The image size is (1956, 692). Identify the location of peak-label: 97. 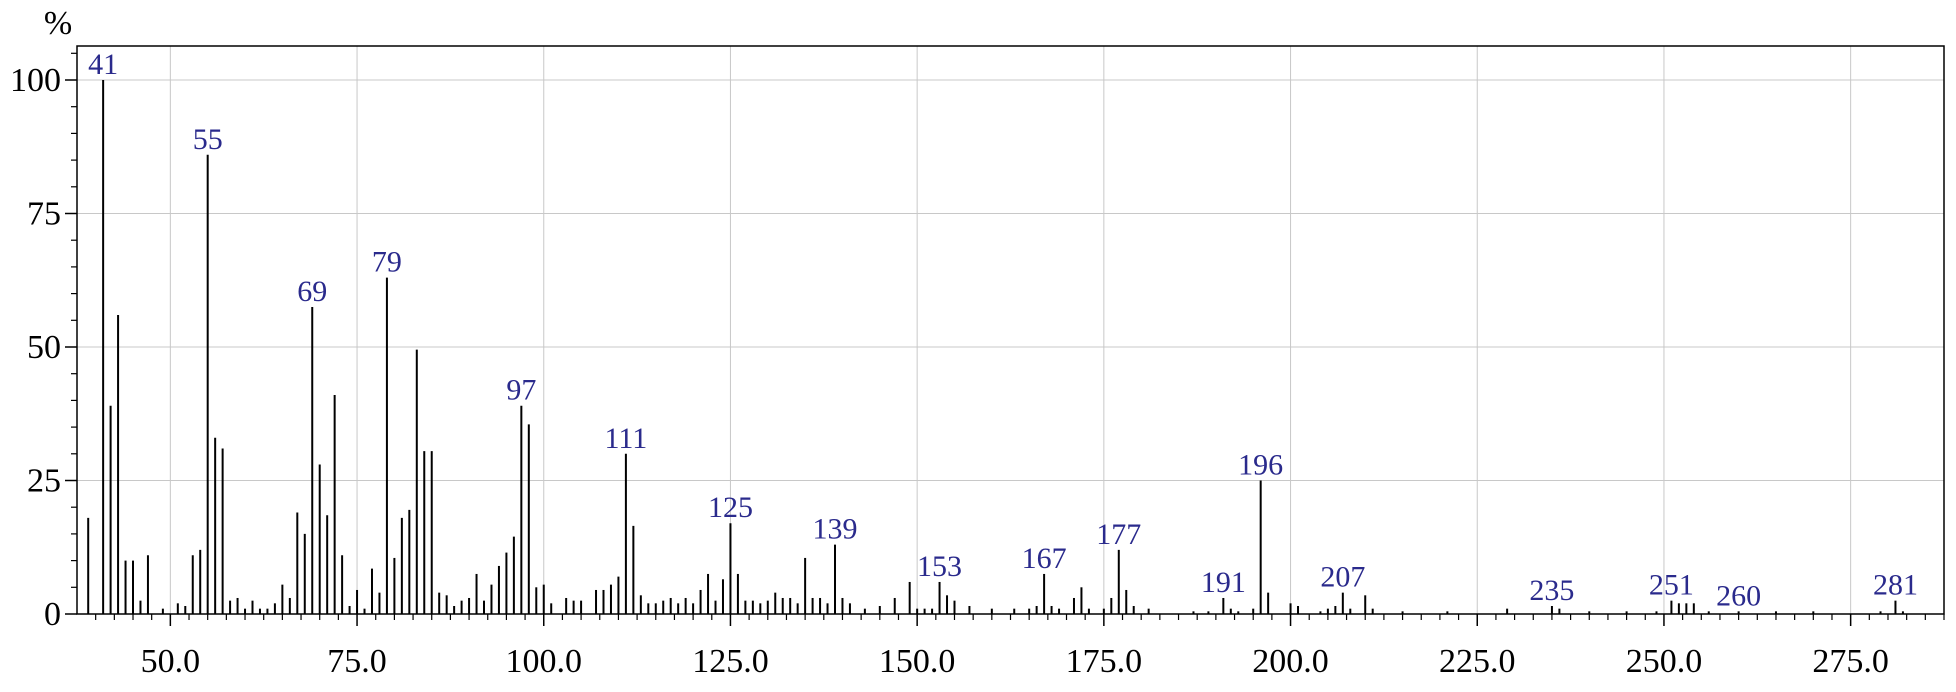
(521, 390).